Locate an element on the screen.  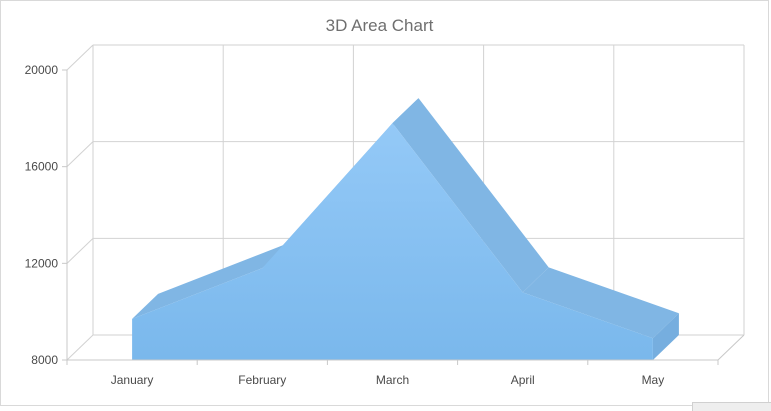
x-tick-label: February is located at coordinates (262, 380).